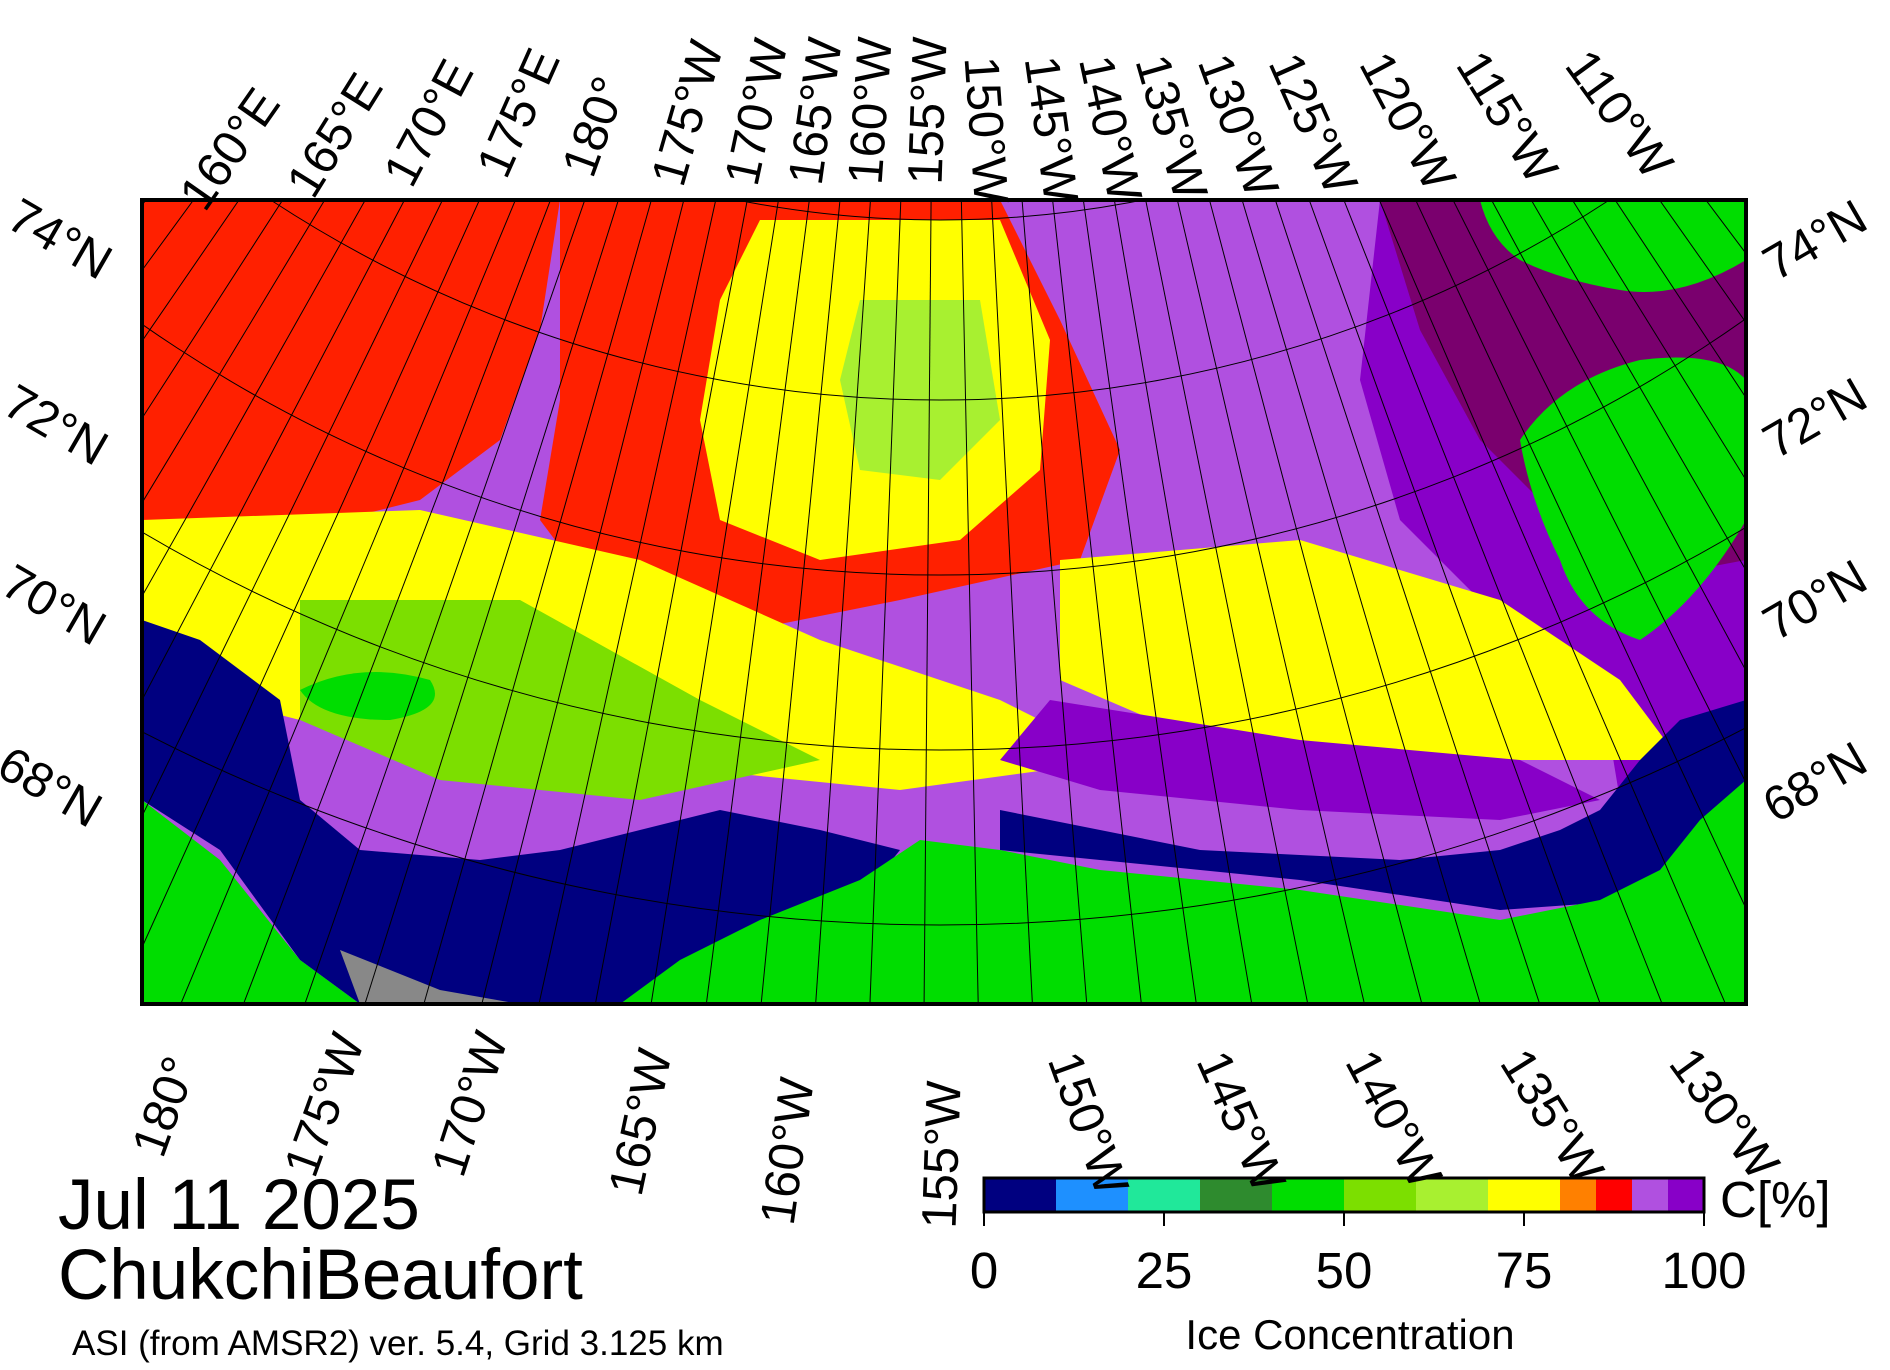 The height and width of the screenshot is (1370, 1890). Describe the element at coordinates (870, 111) in the screenshot. I see `top-longitude-label: 160°W` at that location.